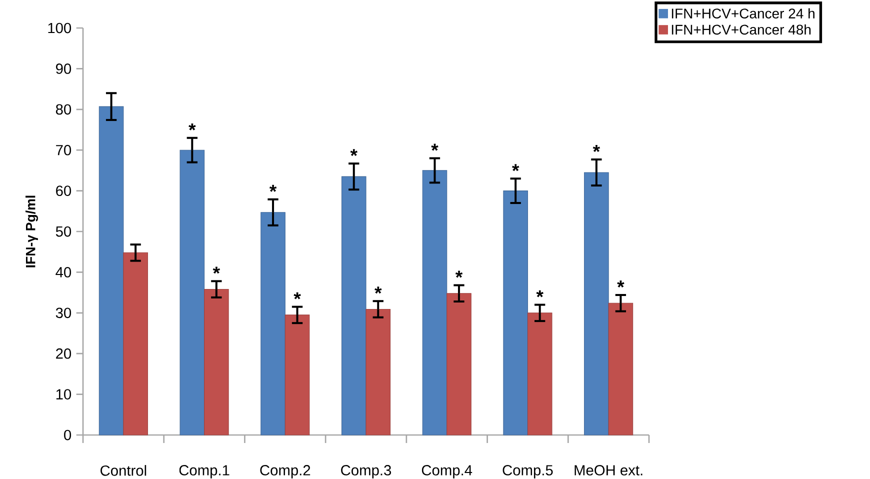  Describe the element at coordinates (64, 353) in the screenshot. I see `y-tick-label: 20` at that location.